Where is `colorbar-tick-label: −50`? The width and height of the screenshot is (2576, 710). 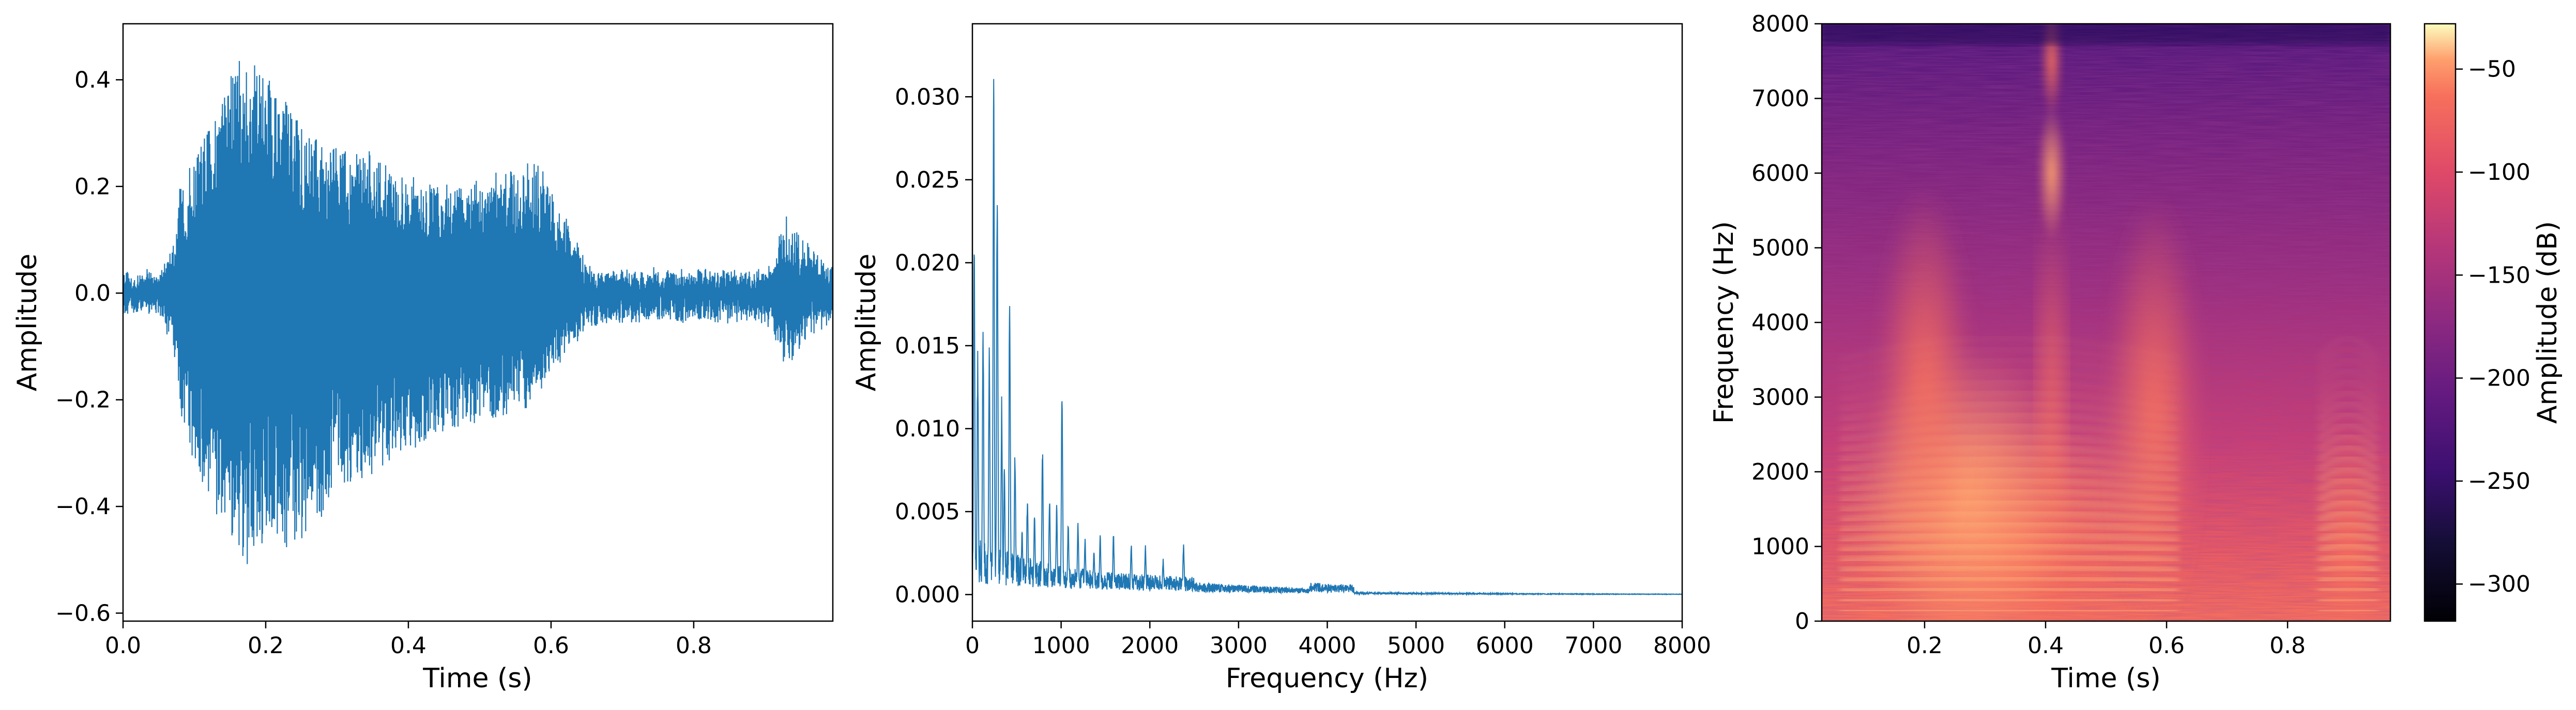
colorbar-tick-label: −50 is located at coordinates (2492, 70).